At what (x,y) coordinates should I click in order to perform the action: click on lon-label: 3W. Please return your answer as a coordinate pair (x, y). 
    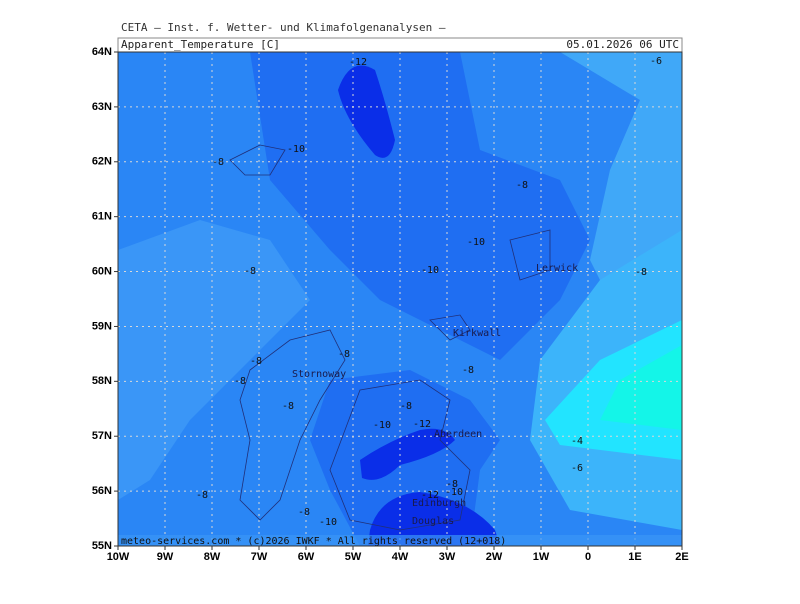
    Looking at the image, I should click on (447, 557).